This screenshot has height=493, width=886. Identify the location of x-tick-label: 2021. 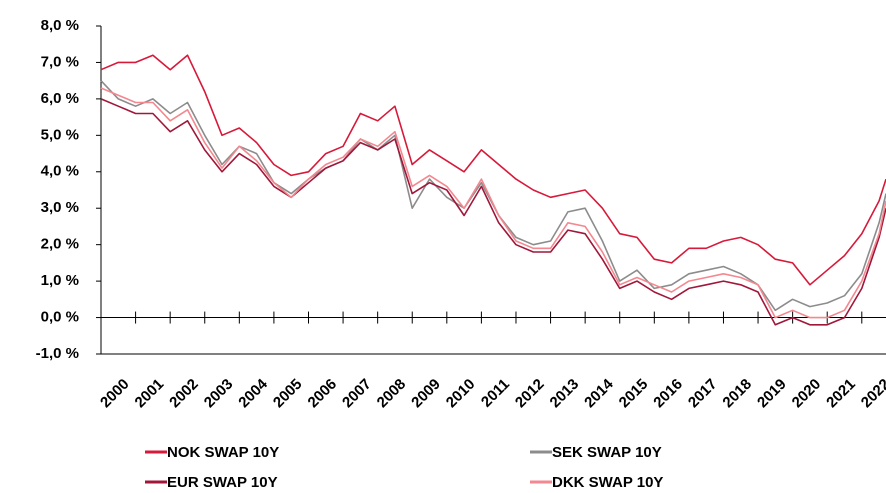
(841, 394).